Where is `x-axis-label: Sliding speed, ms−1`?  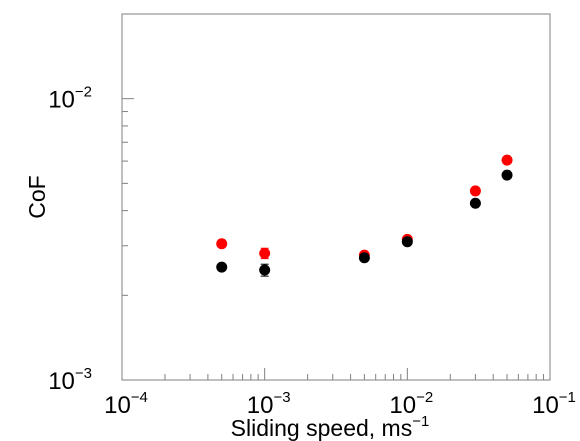
x-axis-label: Sliding speed, ms−1 is located at coordinates (330, 427).